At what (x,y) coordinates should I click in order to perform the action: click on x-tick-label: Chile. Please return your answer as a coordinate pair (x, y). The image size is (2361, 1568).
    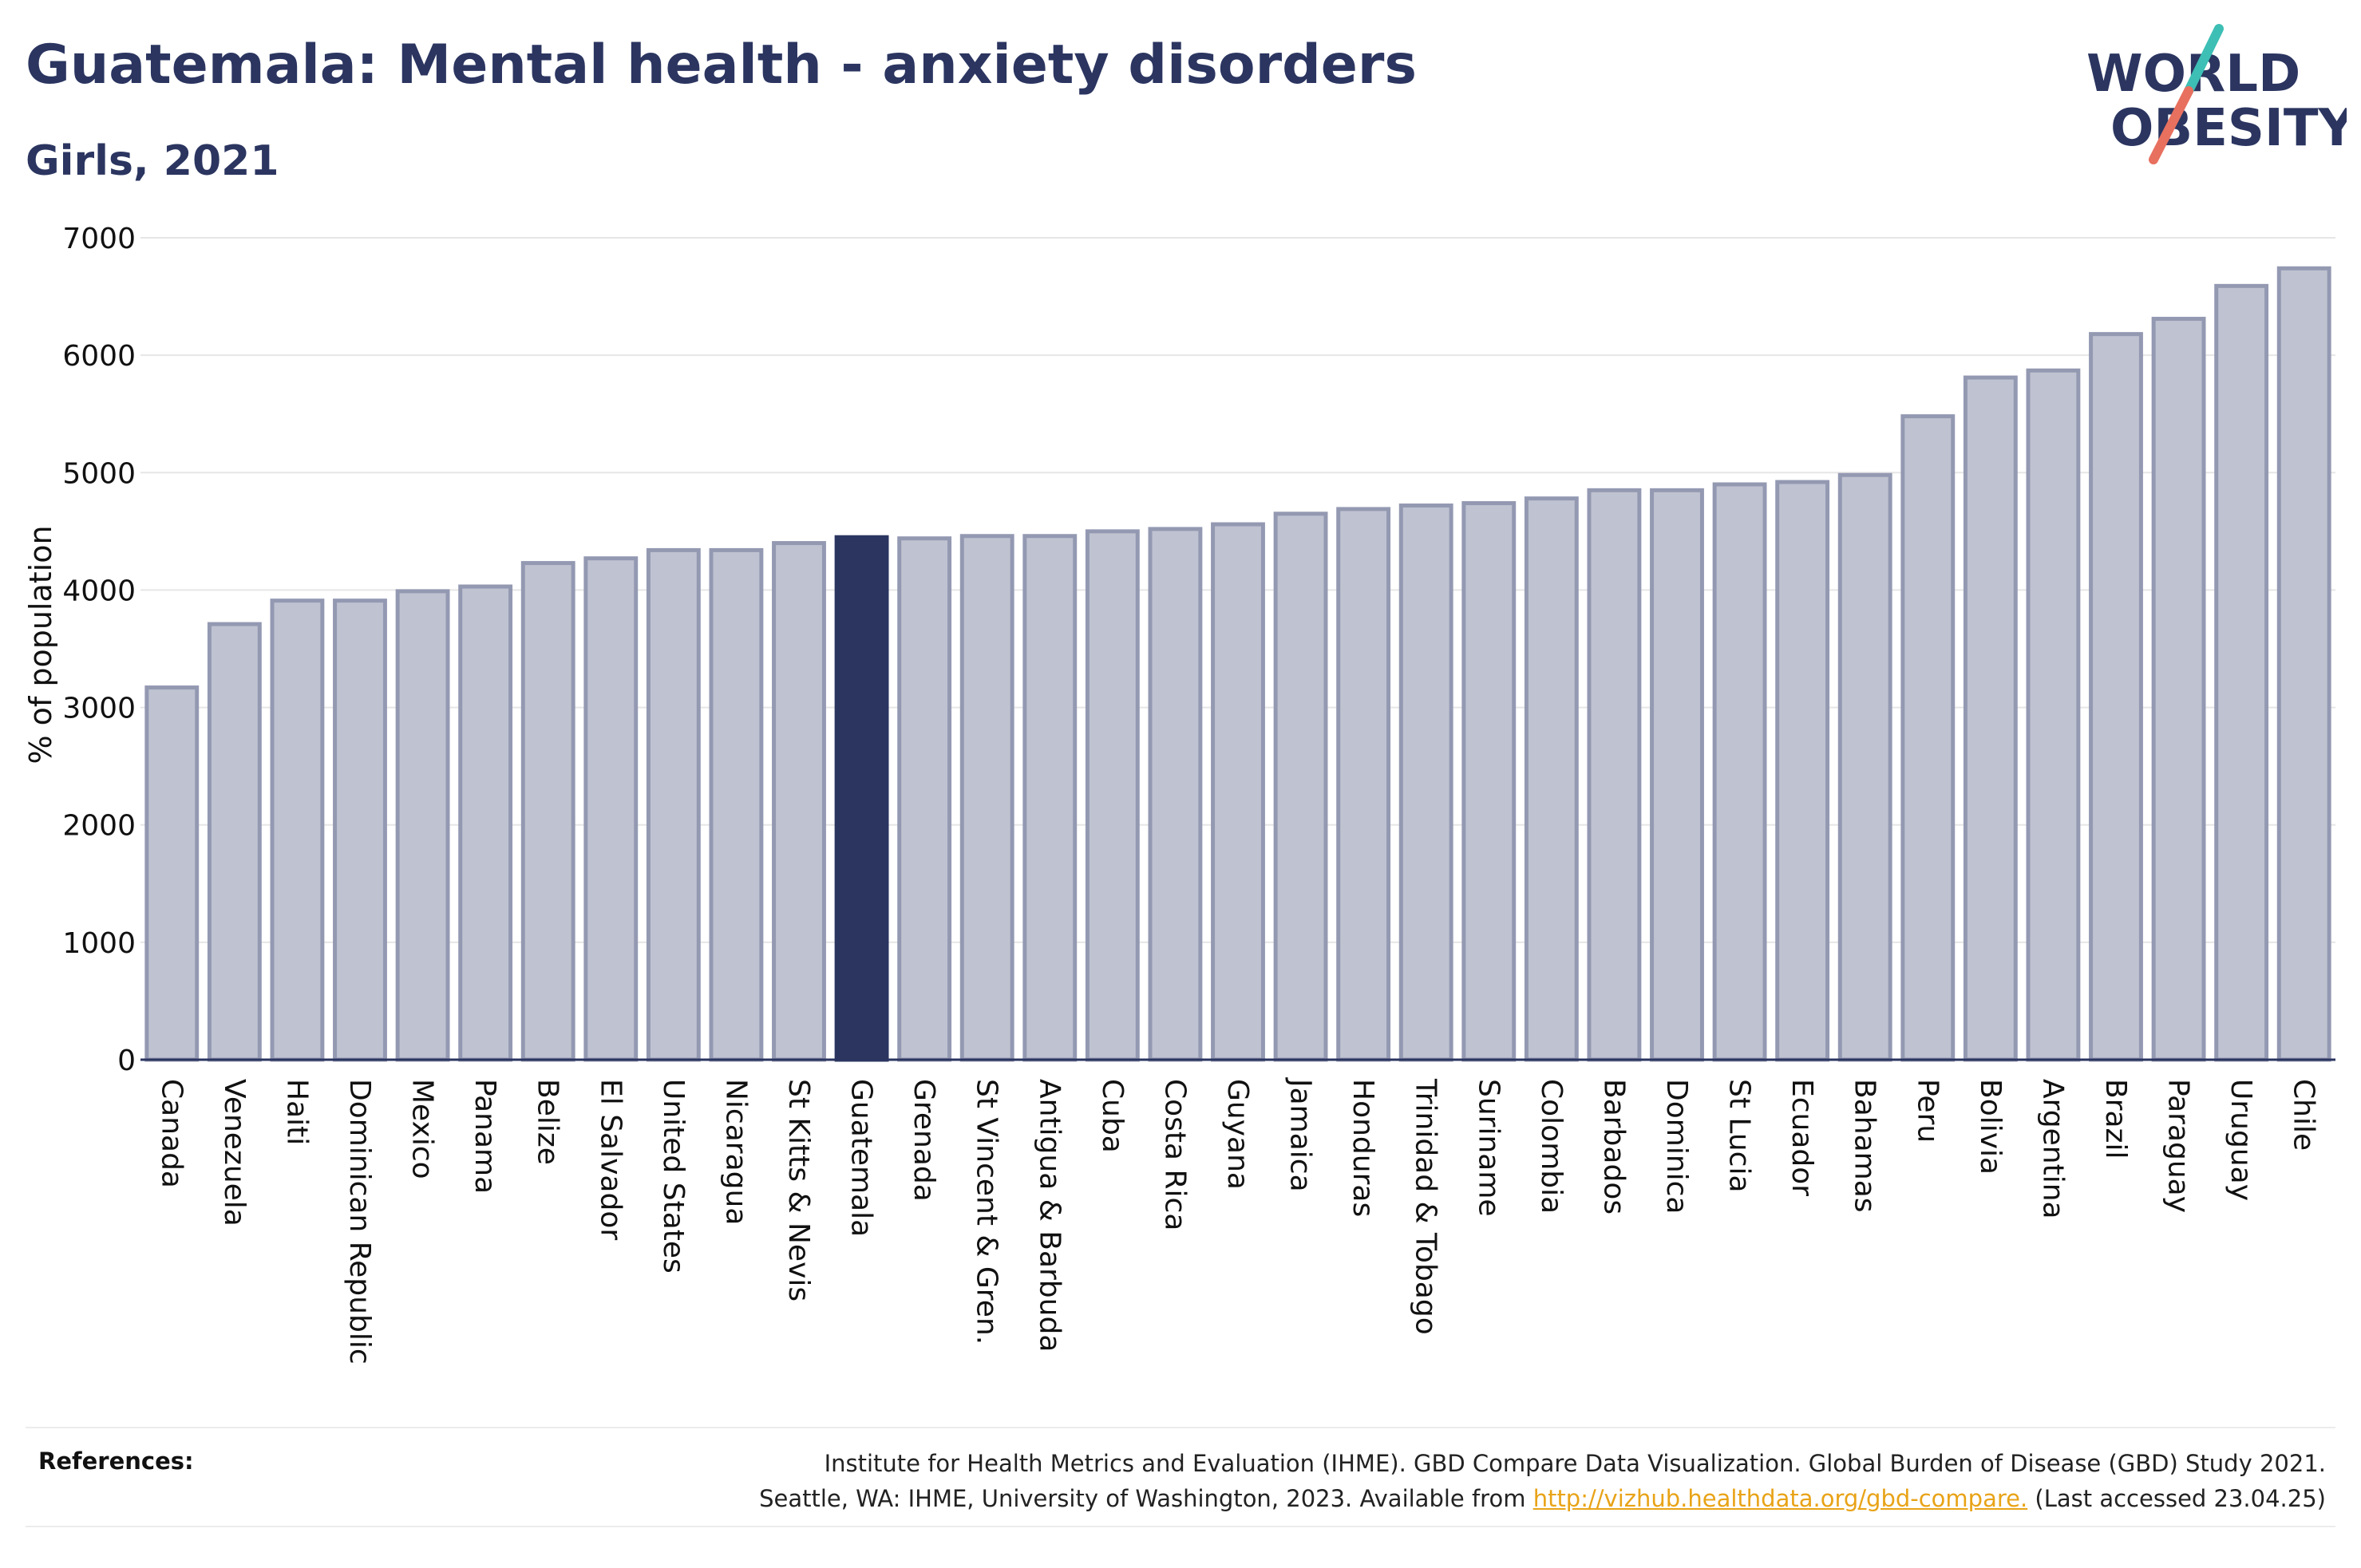
    Looking at the image, I should click on (2304, 1115).